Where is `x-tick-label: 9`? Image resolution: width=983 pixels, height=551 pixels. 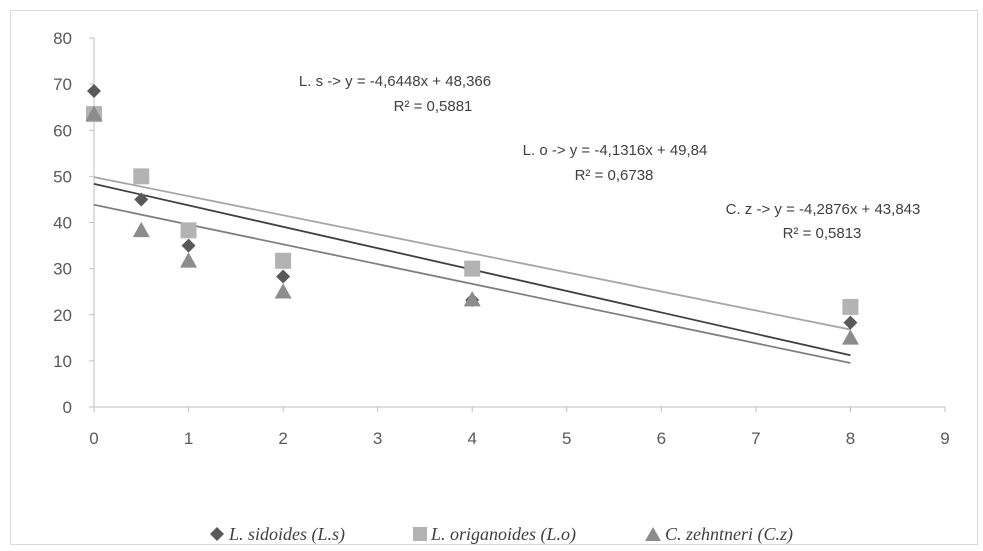 x-tick-label: 9 is located at coordinates (944, 438).